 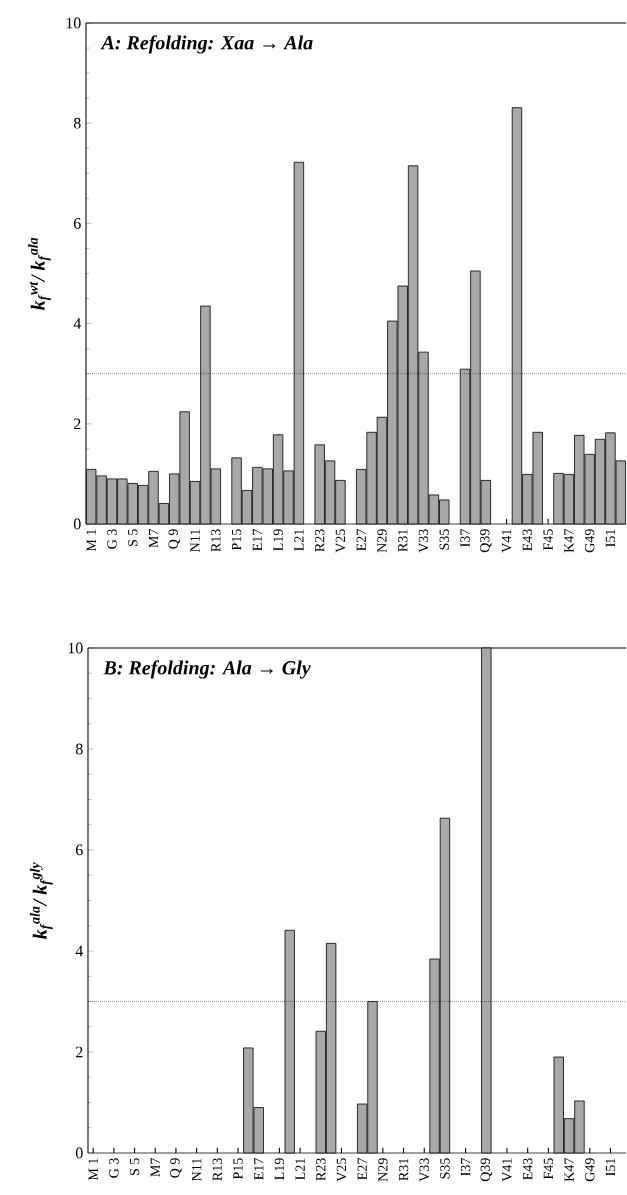 What do you see at coordinates (206, 44) in the screenshot?
I see `text: A: Refolding: Xaa → Ala` at bounding box center [206, 44].